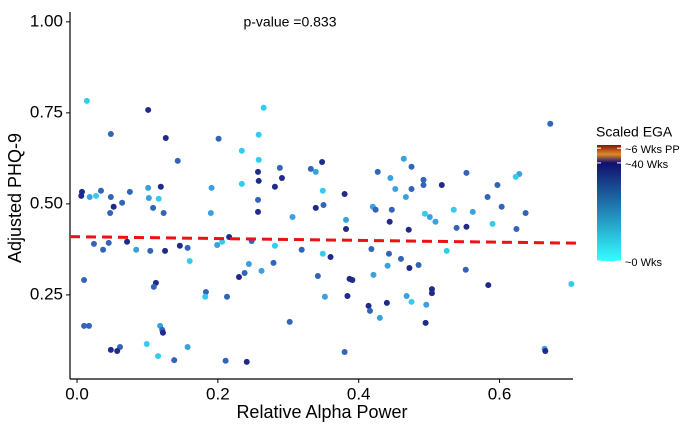  Describe the element at coordinates (647, 165) in the screenshot. I see `colorbar-label: ~40 Wks` at that location.